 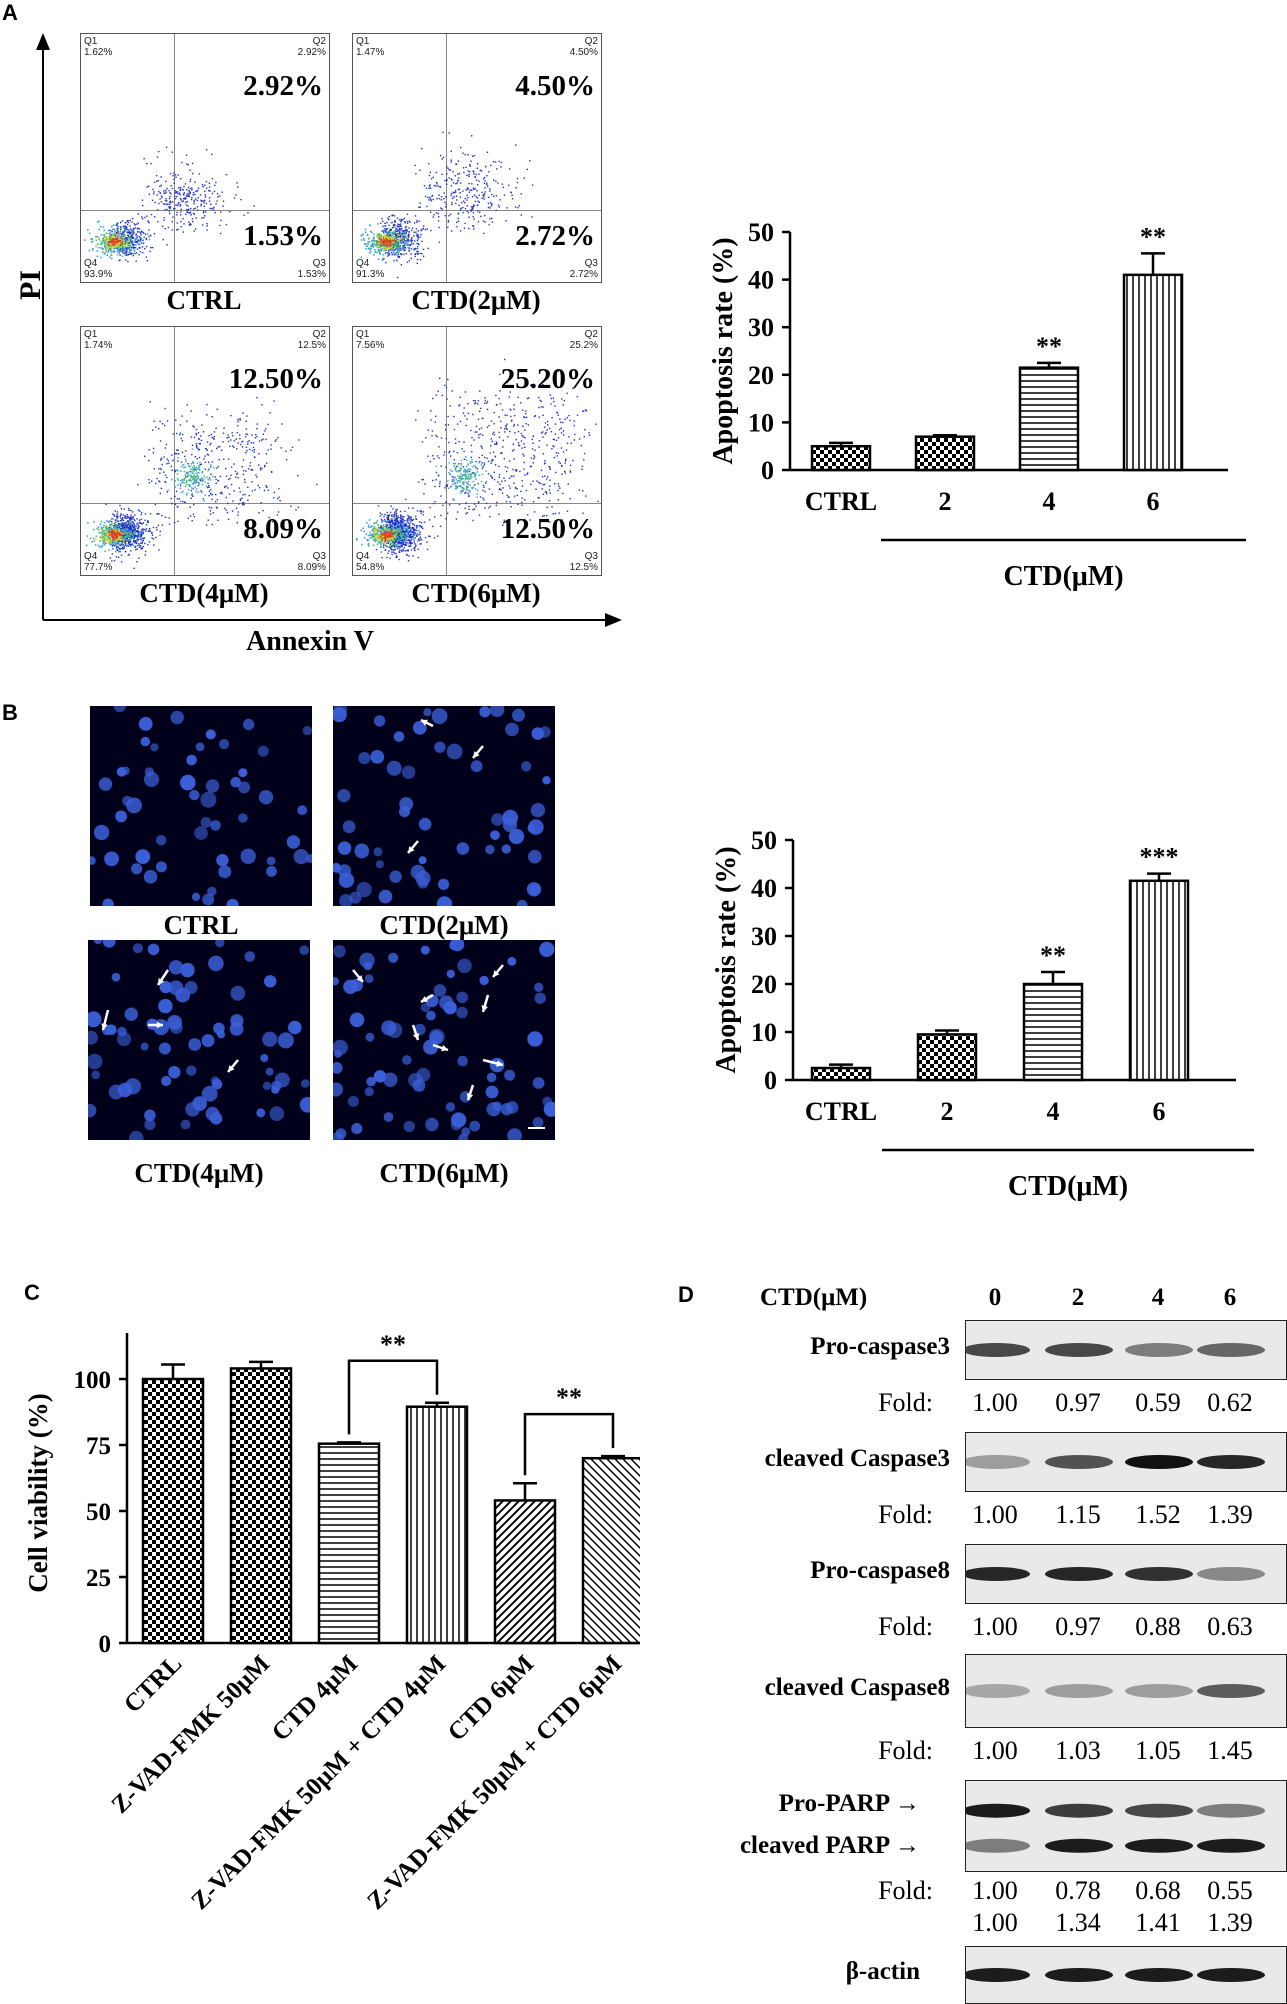 What do you see at coordinates (1158, 1298) in the screenshot?
I see `dose-label: 4` at bounding box center [1158, 1298].